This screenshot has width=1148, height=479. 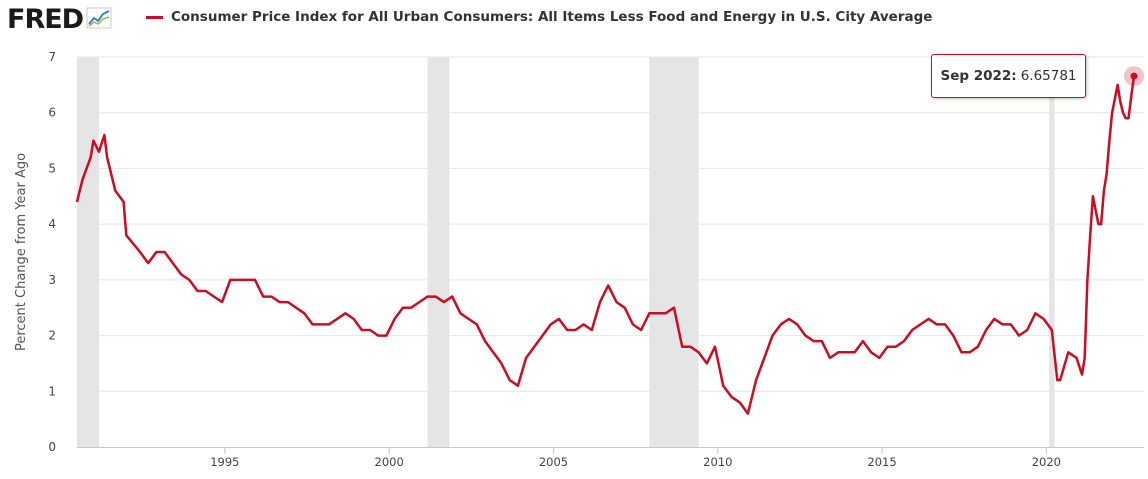 What do you see at coordinates (553, 462) in the screenshot?
I see `x-tick-label-2005: 2005` at bounding box center [553, 462].